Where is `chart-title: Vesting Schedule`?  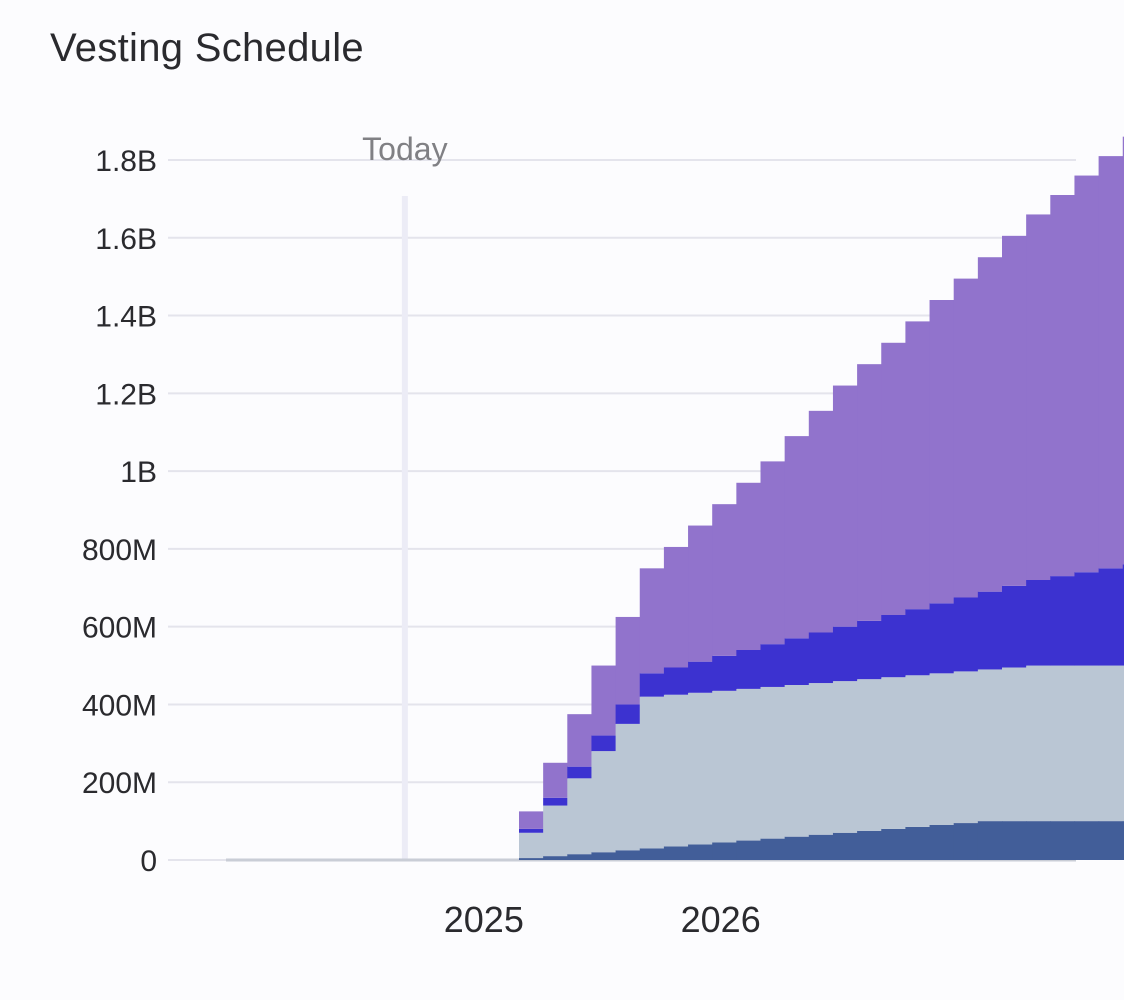
chart-title: Vesting Schedule is located at coordinates (207, 48).